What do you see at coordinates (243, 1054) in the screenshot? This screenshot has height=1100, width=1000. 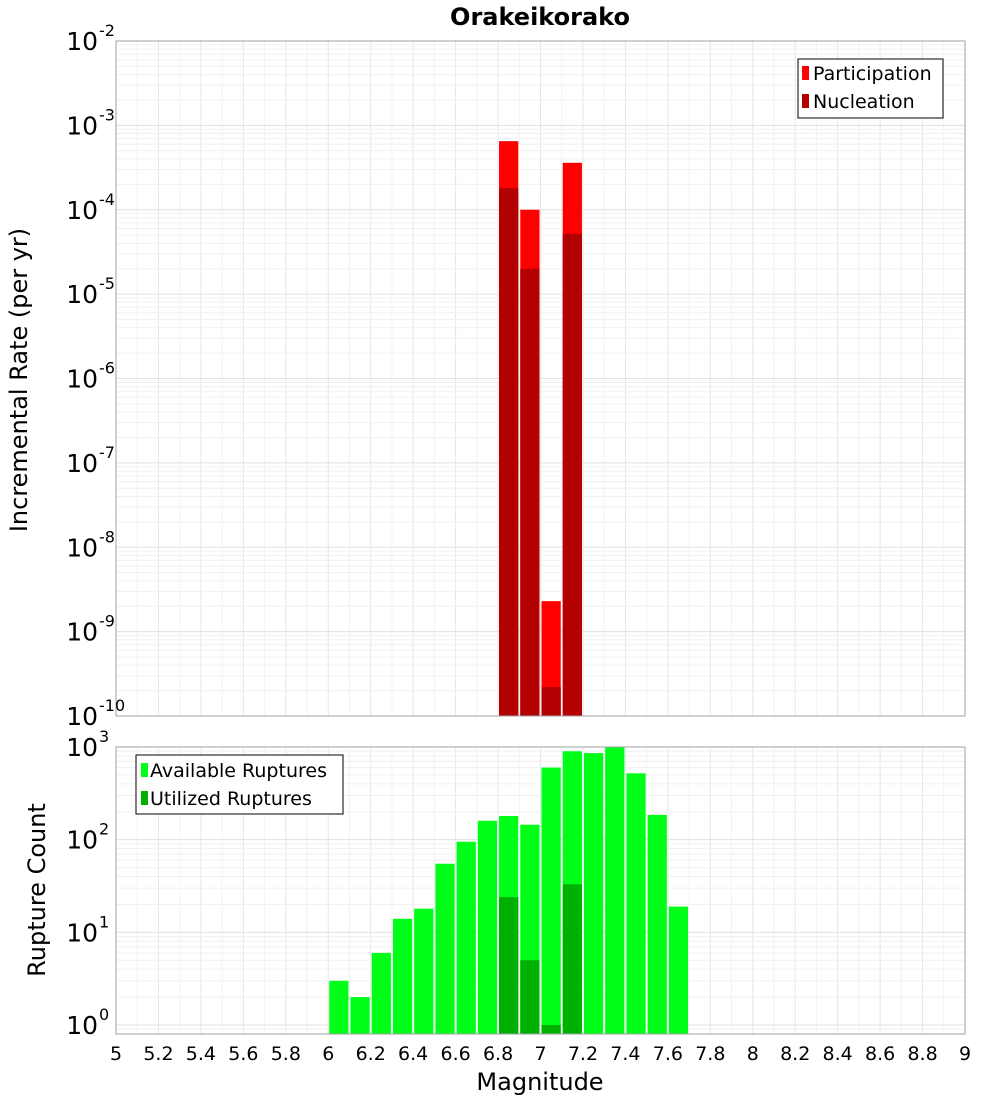 I see `x-tick-label: 5.6` at bounding box center [243, 1054].